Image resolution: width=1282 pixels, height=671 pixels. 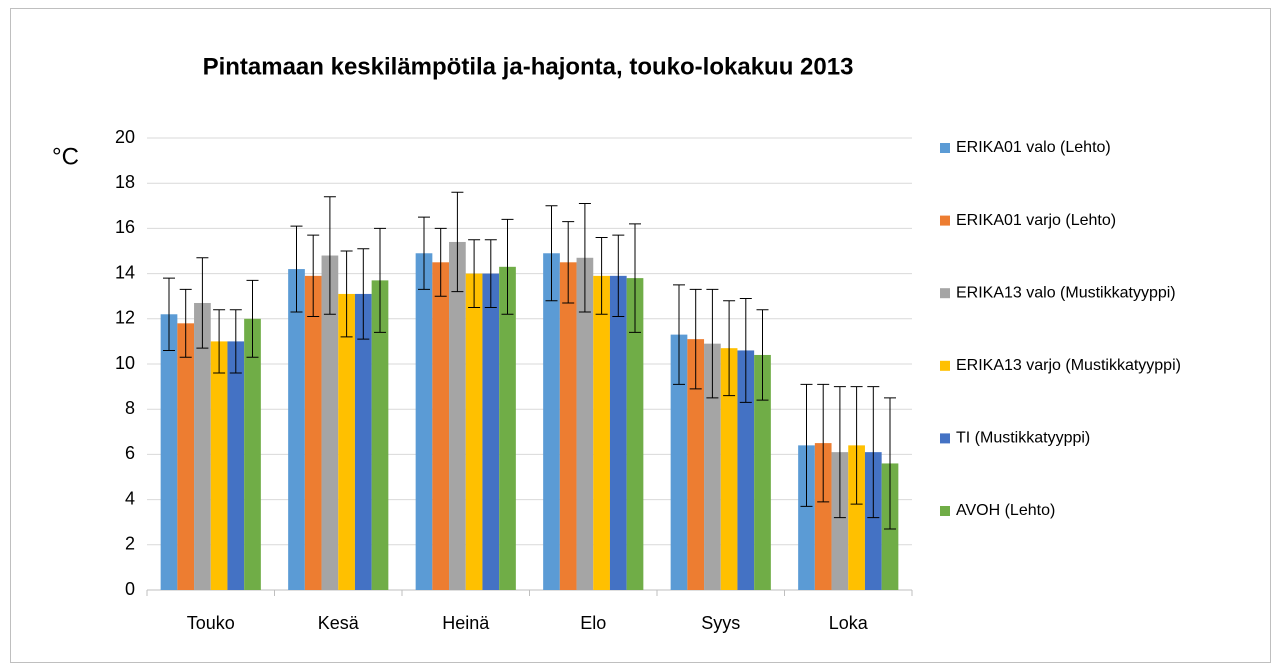 What do you see at coordinates (339, 623) in the screenshot?
I see `x-tick-label: Kesä` at bounding box center [339, 623].